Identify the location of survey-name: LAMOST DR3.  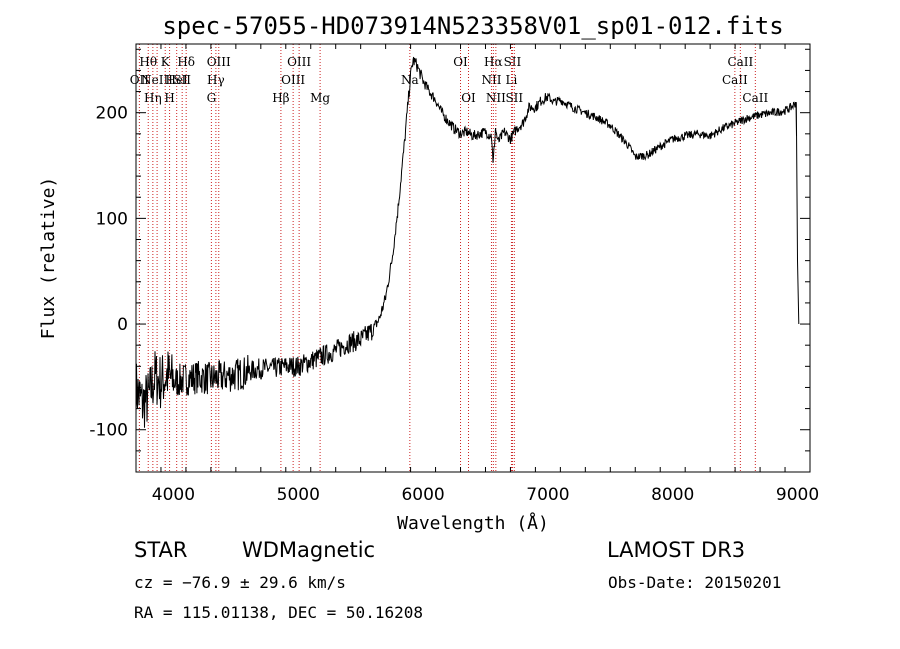
(676, 550).